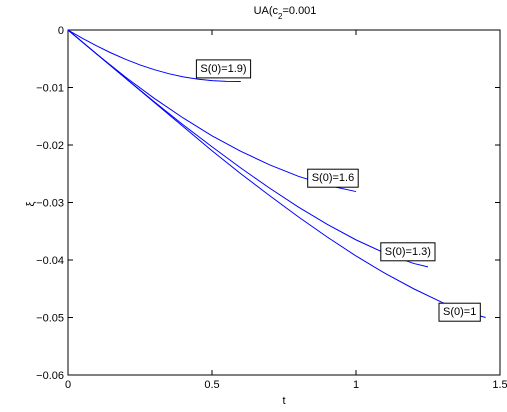 The image size is (507, 412). I want to click on y-tick-label: −0.06, so click(50, 376).